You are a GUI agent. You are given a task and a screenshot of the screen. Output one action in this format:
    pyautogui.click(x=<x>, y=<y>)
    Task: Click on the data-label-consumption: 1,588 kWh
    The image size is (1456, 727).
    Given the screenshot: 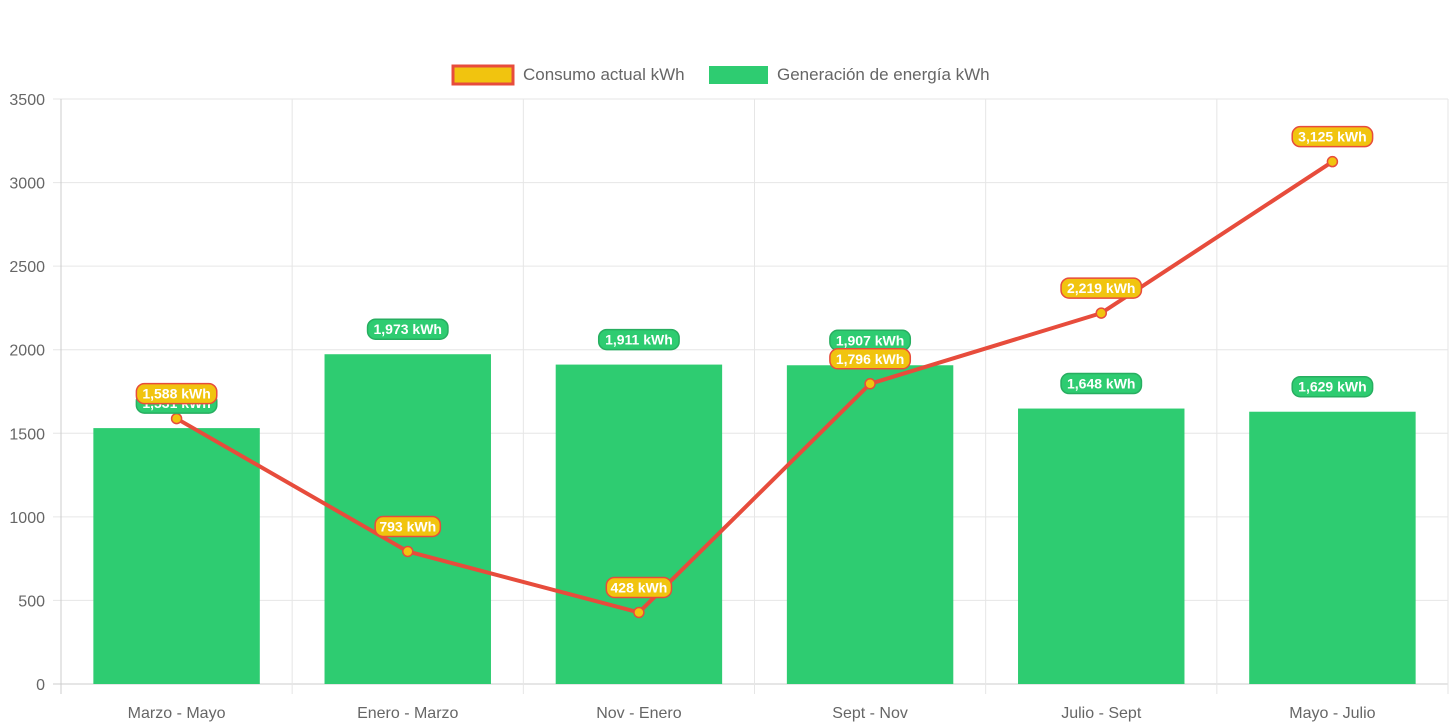 What is the action you would take?
    pyautogui.click(x=176, y=393)
    